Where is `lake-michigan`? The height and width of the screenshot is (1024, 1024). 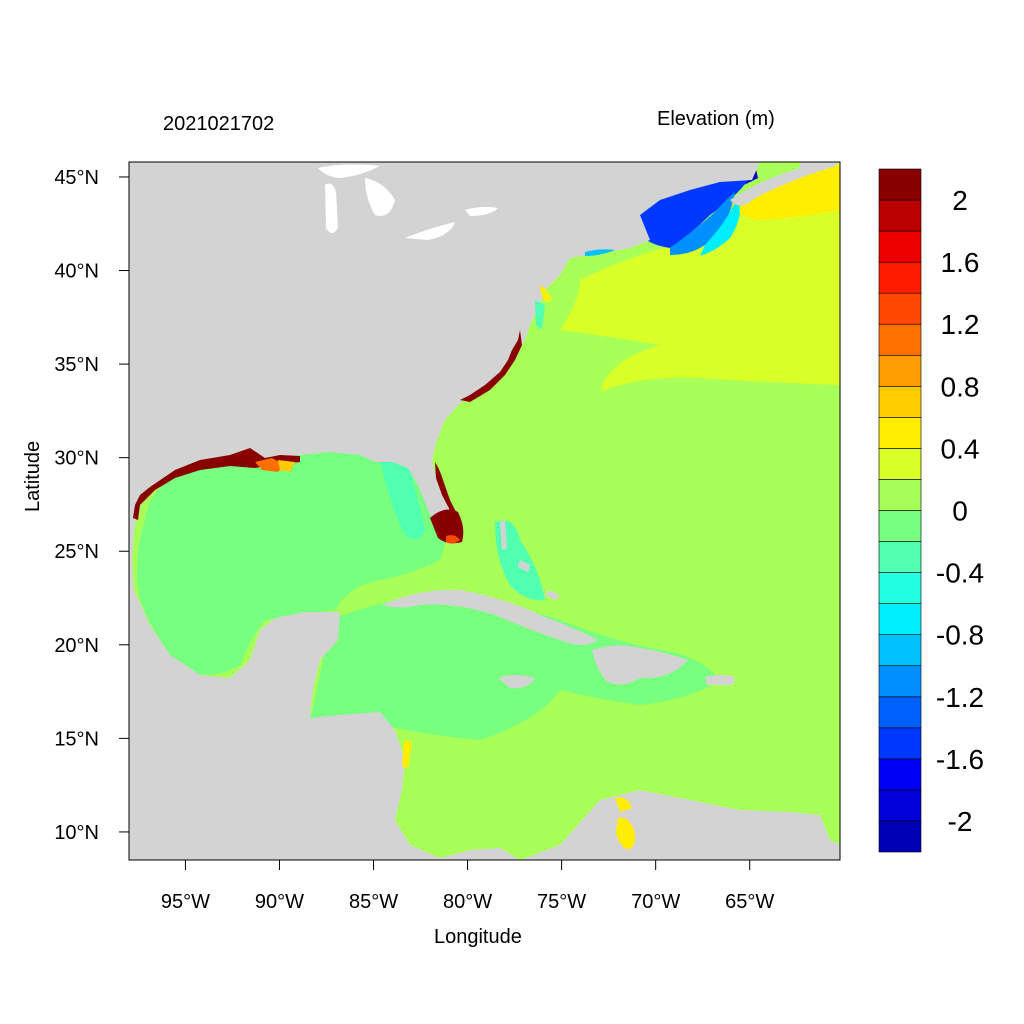 lake-michigan is located at coordinates (331, 208).